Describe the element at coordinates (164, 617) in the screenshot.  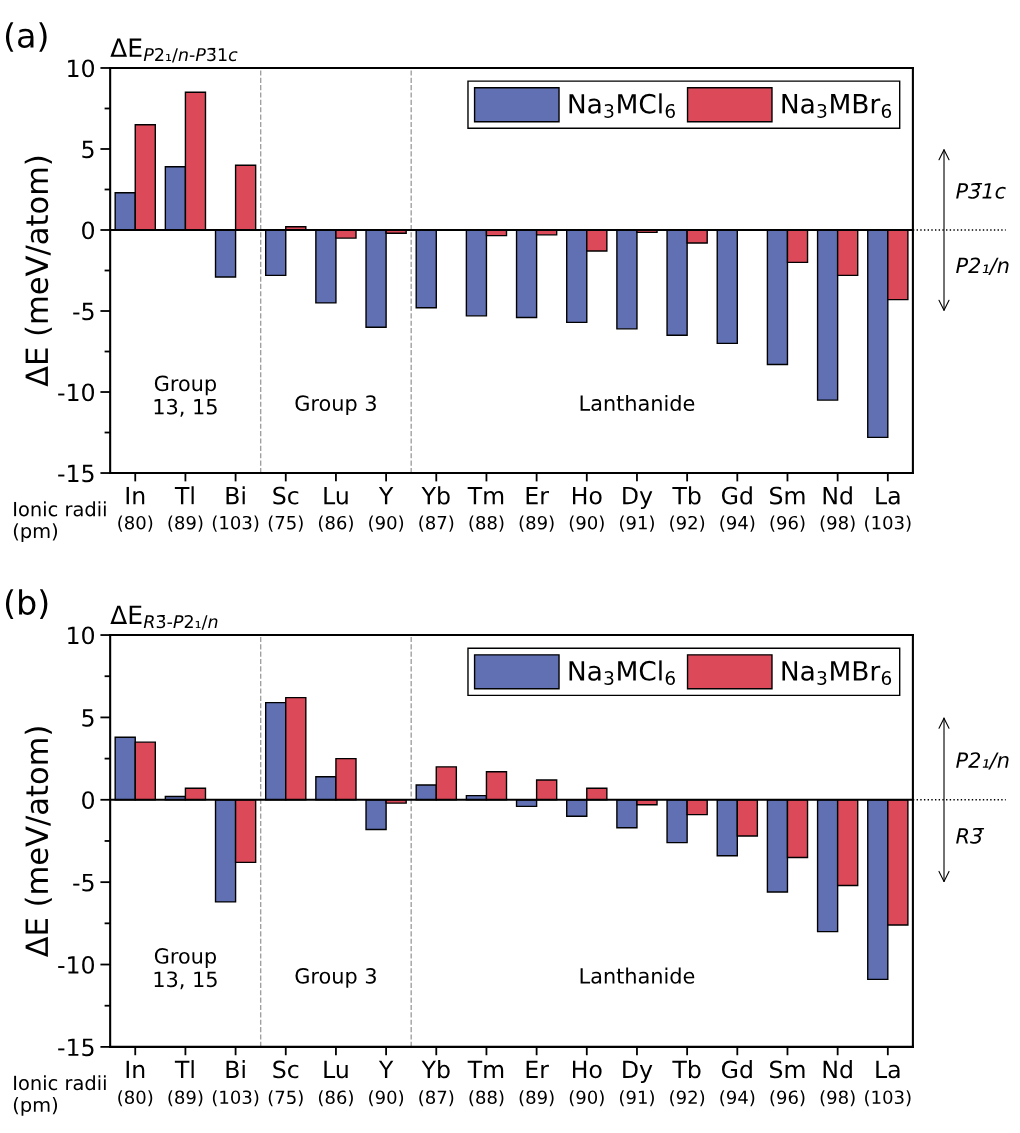
I see `chart-title: ΔE$_{R3̄-P2₁/n}$` at that location.